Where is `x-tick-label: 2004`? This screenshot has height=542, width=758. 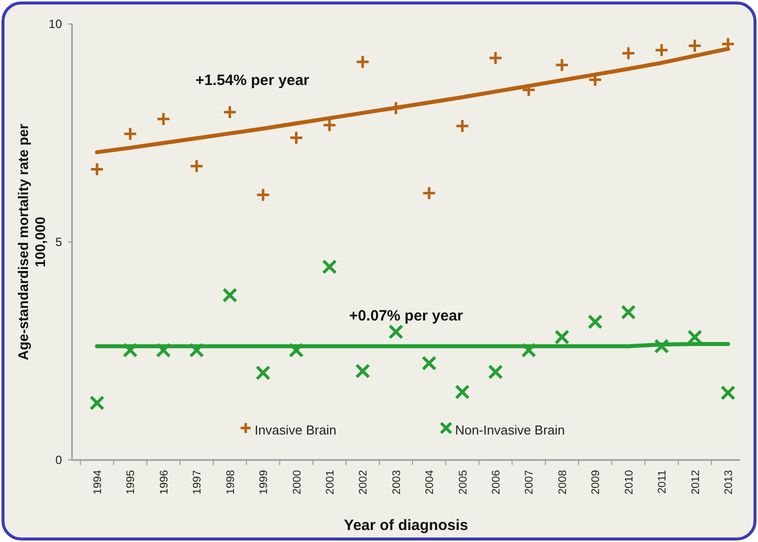
x-tick-label: 2004 is located at coordinates (430, 482).